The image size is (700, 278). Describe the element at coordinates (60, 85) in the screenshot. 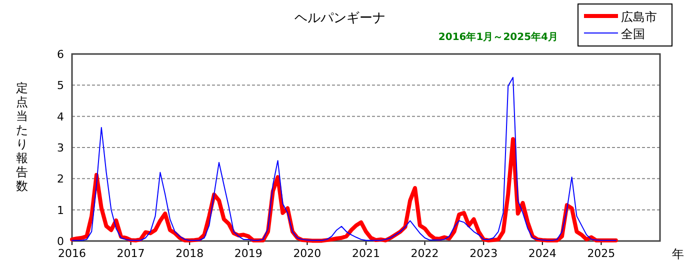

I see `y-tick-label: 5` at that location.